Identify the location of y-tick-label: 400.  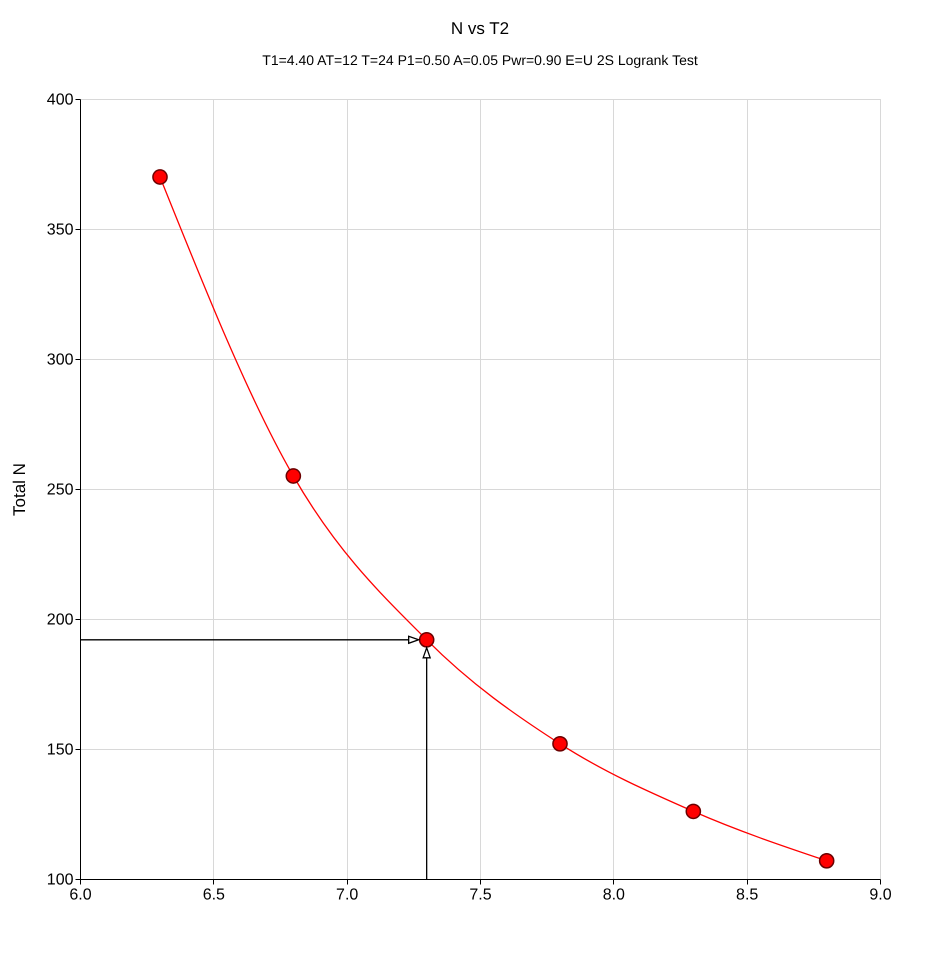
(60, 100).